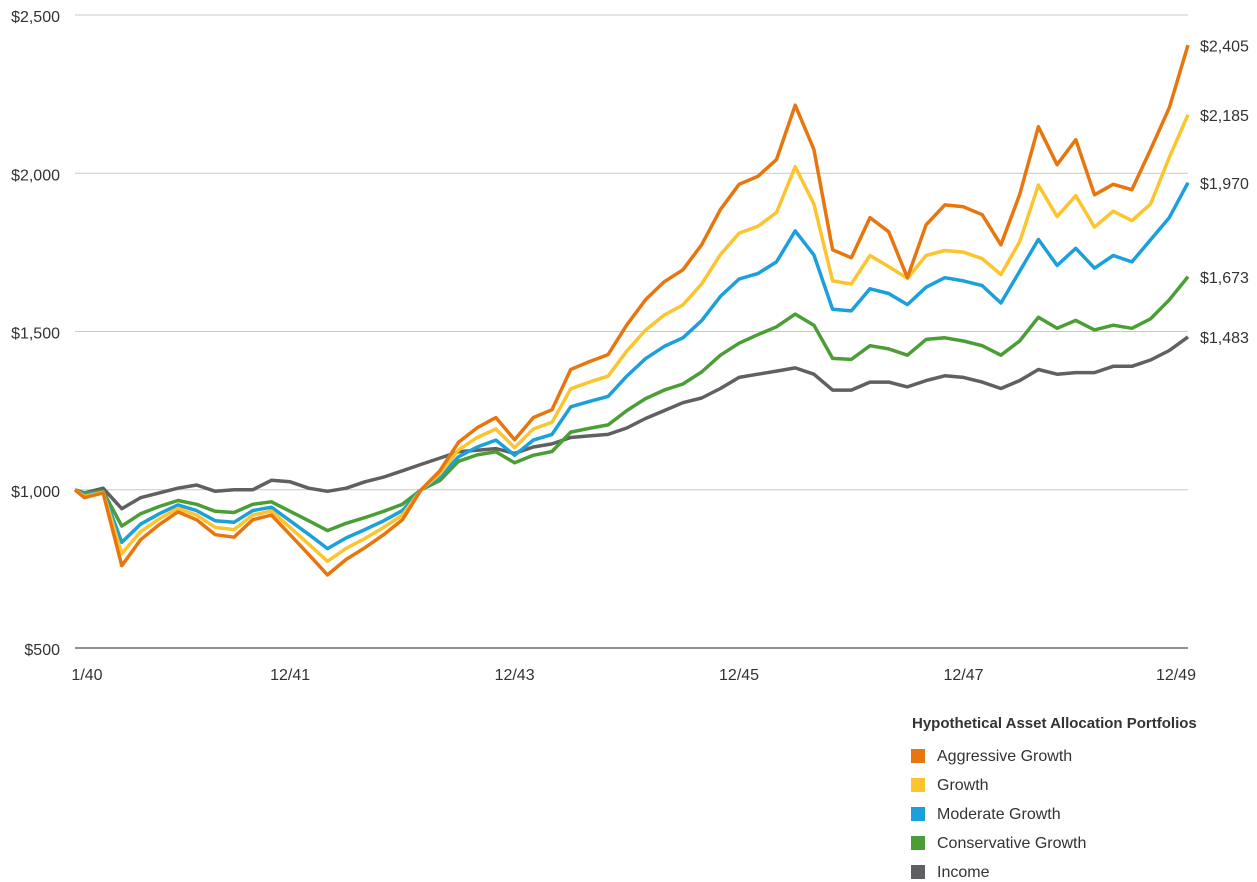  Describe the element at coordinates (1011, 843) in the screenshot. I see `legend-label: Conservative Growth` at that location.